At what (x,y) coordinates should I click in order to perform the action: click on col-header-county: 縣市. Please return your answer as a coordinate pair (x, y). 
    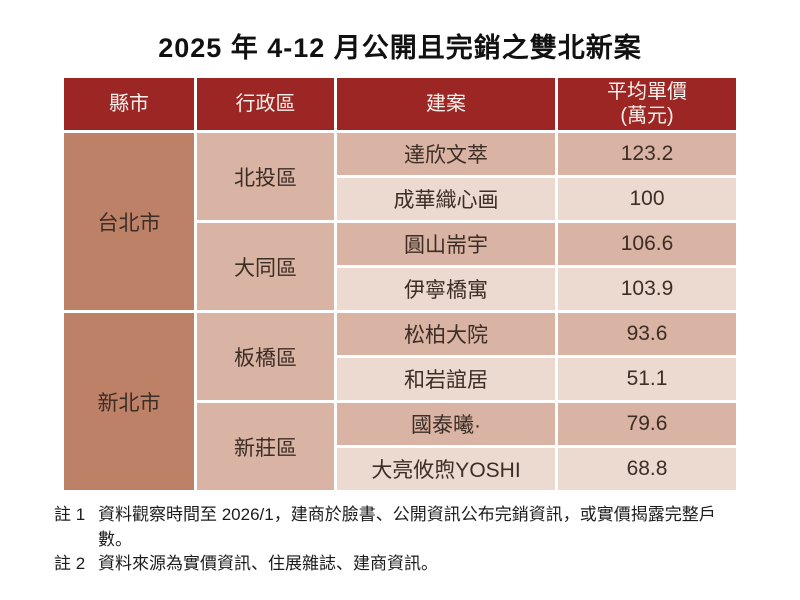
    Looking at the image, I should click on (129, 104).